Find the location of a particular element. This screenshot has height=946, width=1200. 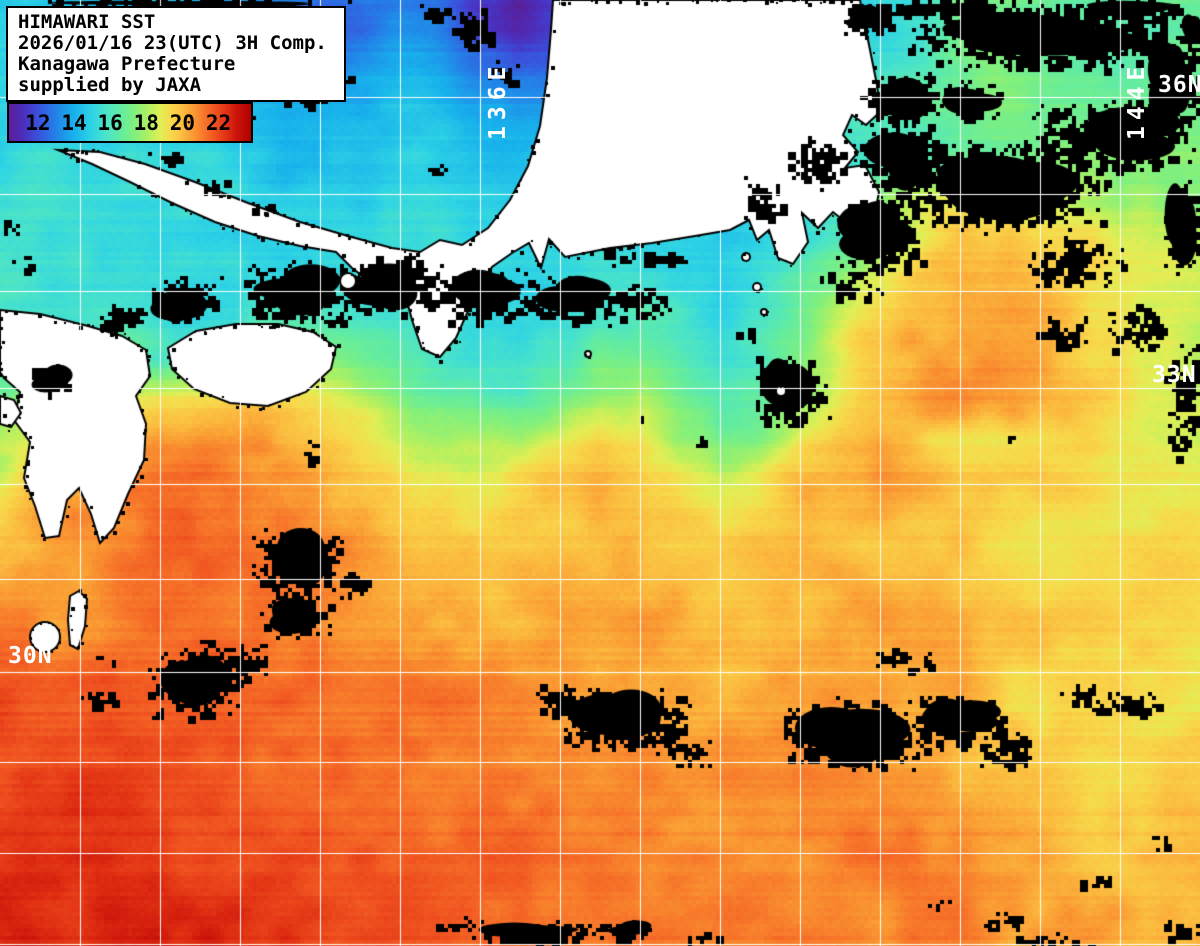

colorbar-tick-20: 20 is located at coordinates (182, 122).